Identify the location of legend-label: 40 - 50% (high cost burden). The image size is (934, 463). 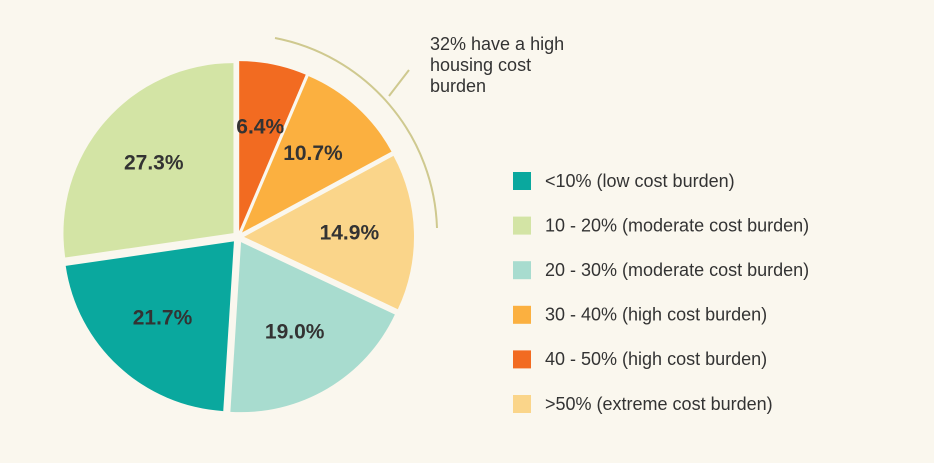
(656, 359).